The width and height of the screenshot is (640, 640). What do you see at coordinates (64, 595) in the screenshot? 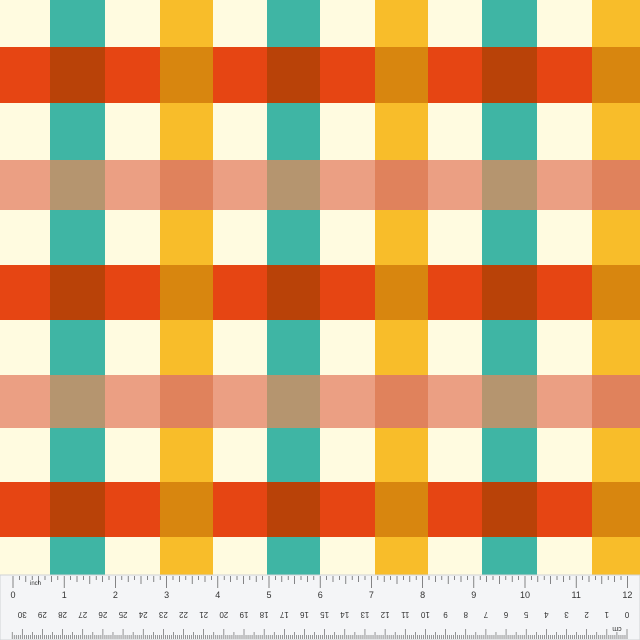
I see `inch-label: 1` at bounding box center [64, 595].